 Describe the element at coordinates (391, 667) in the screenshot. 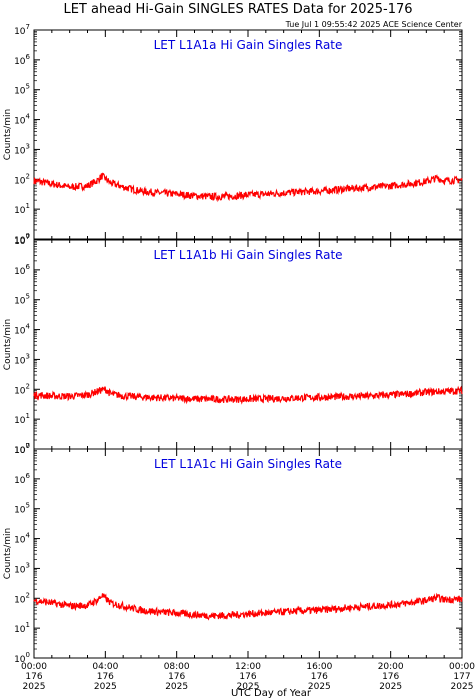

I see `x-tick-time: 20:00` at that location.